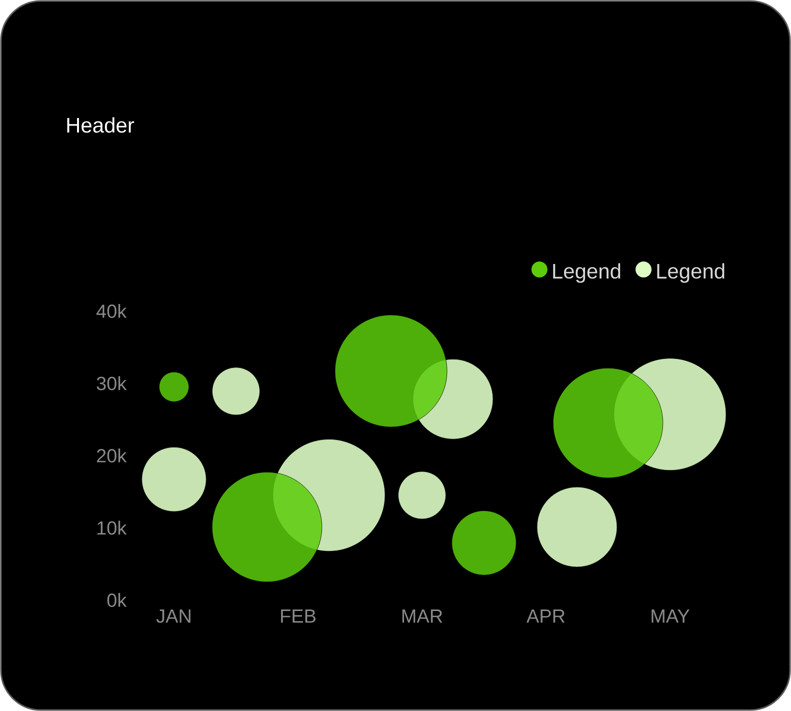 The image size is (791, 711). I want to click on y-tick-label: 10k, so click(112, 527).